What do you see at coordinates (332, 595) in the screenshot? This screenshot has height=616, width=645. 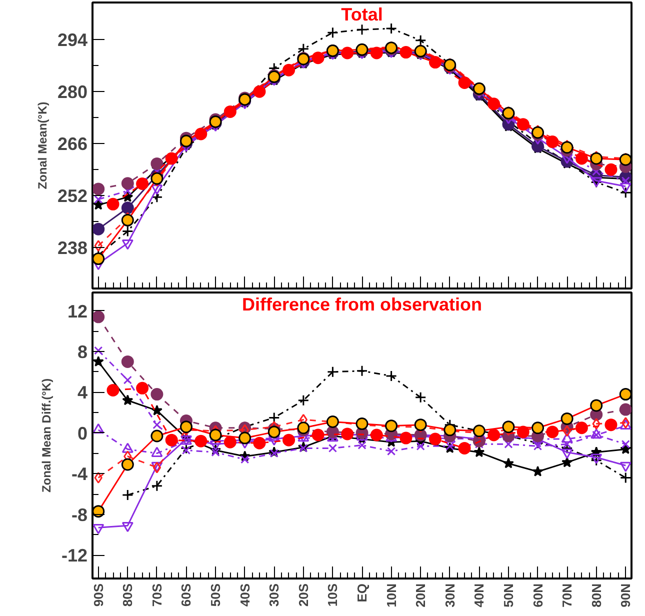 I see `x-tick-label: 10S` at bounding box center [332, 595].